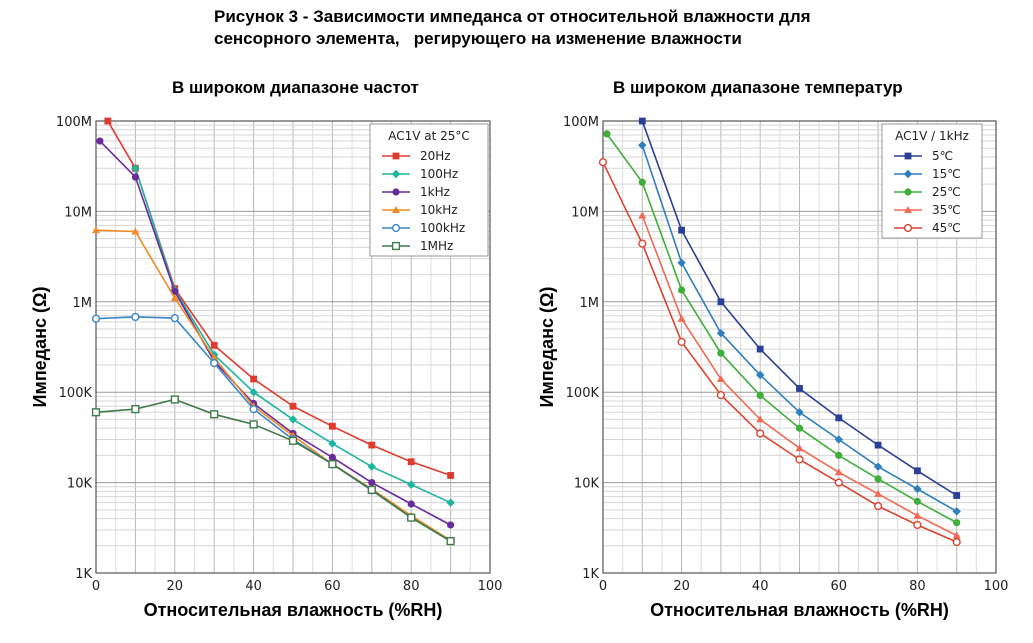 Image resolution: width=1033 pixels, height=643 pixels. I want to click on y-tick-label: 1K, so click(83, 574).